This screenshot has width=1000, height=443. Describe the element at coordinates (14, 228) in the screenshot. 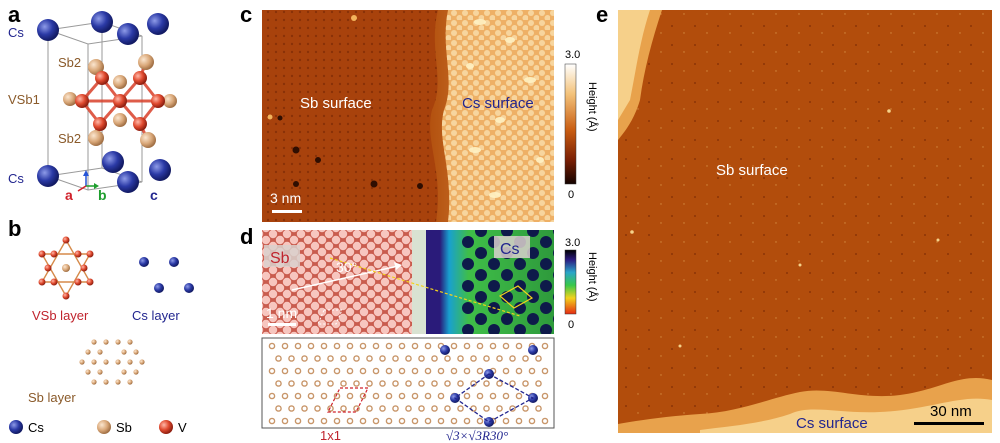

I see `panel-label-b: b` at that location.